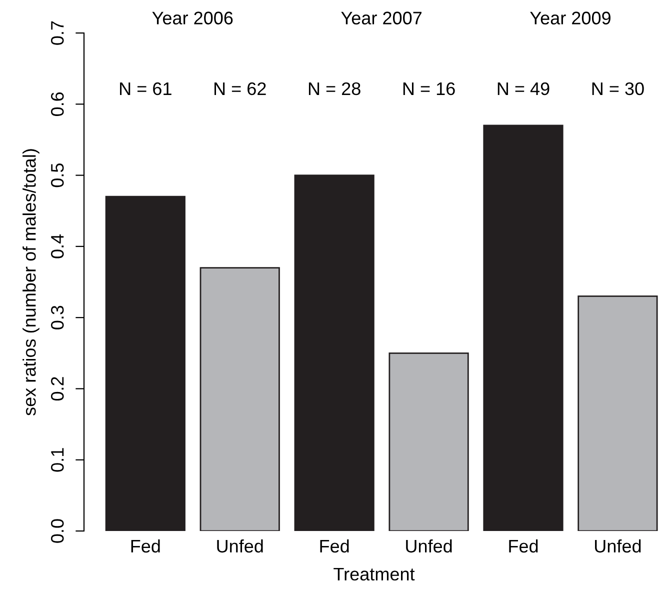 This screenshot has width=664, height=591. What do you see at coordinates (381, 18) in the screenshot?
I see `text: Year 2007` at bounding box center [381, 18].